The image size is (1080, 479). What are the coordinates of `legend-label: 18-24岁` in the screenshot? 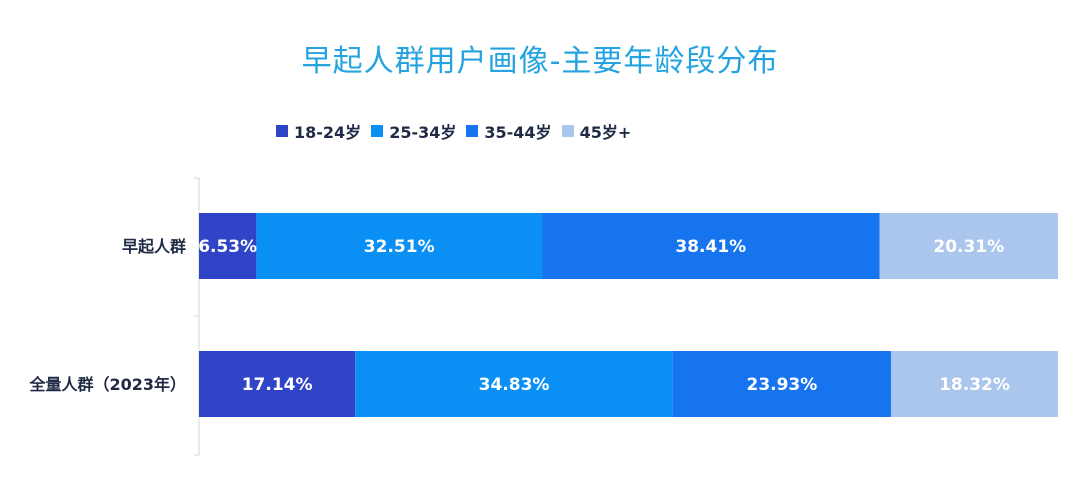 It's located at (328, 132).